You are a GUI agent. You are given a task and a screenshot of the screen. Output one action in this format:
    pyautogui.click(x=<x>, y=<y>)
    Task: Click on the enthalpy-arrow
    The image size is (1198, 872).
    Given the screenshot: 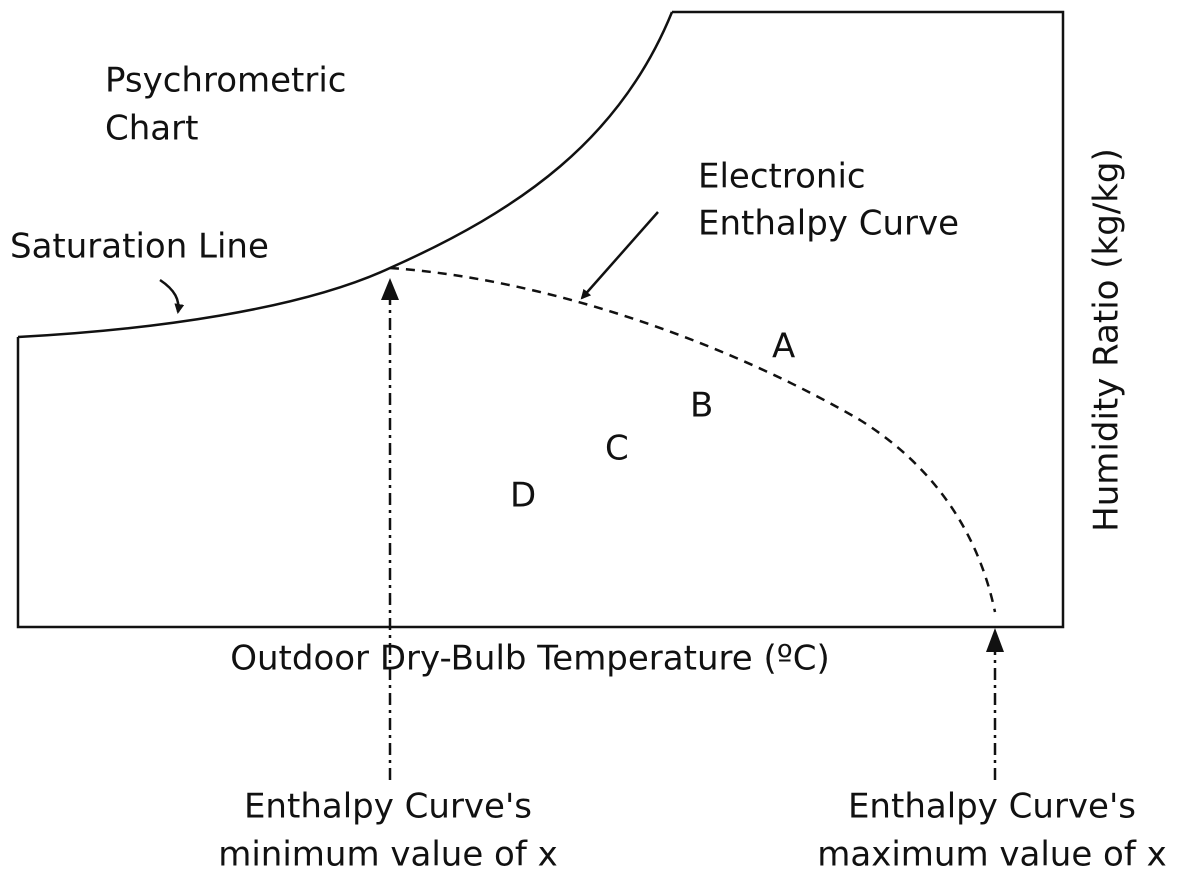 What is the action you would take?
    pyautogui.click(x=619, y=255)
    